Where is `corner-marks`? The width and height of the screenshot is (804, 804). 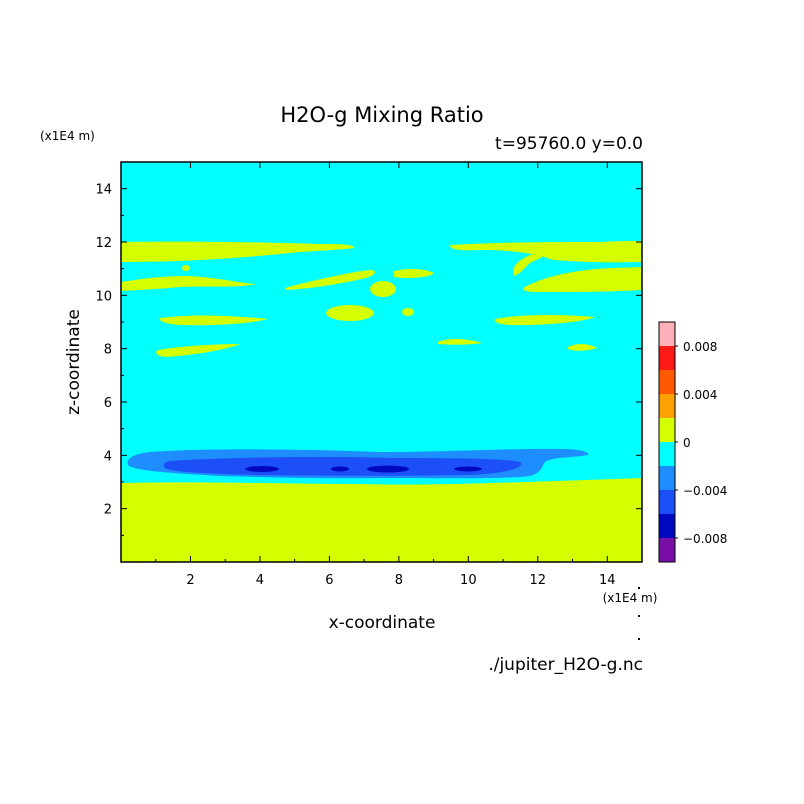
corner-marks is located at coordinates (639, 613).